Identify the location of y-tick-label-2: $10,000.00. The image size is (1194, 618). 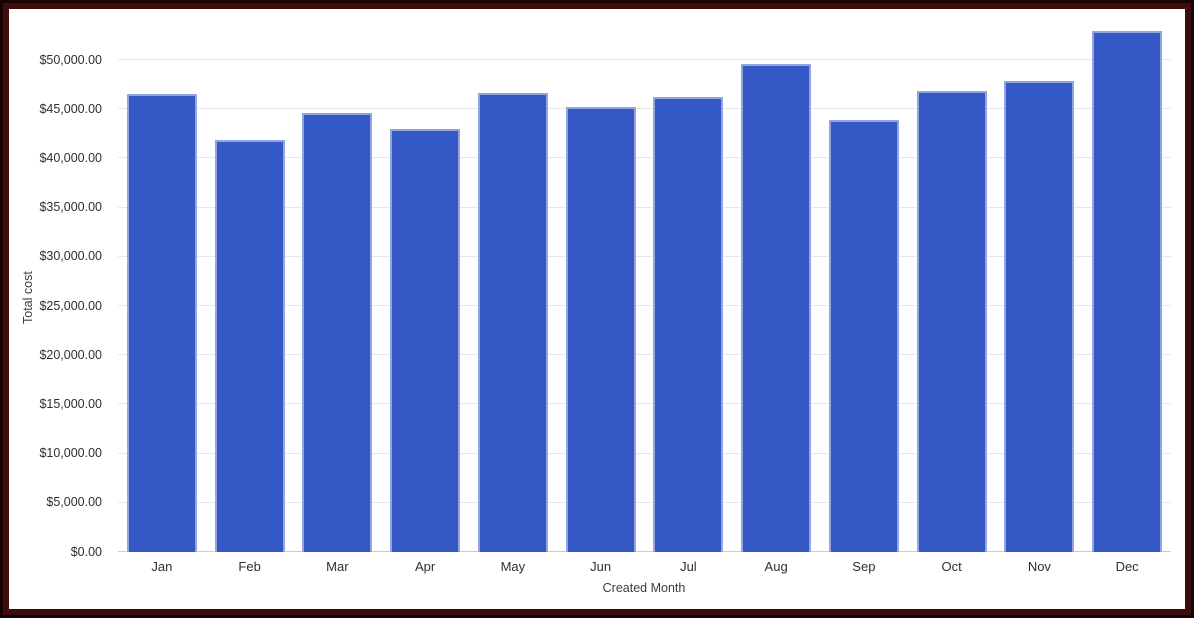
(70, 453).